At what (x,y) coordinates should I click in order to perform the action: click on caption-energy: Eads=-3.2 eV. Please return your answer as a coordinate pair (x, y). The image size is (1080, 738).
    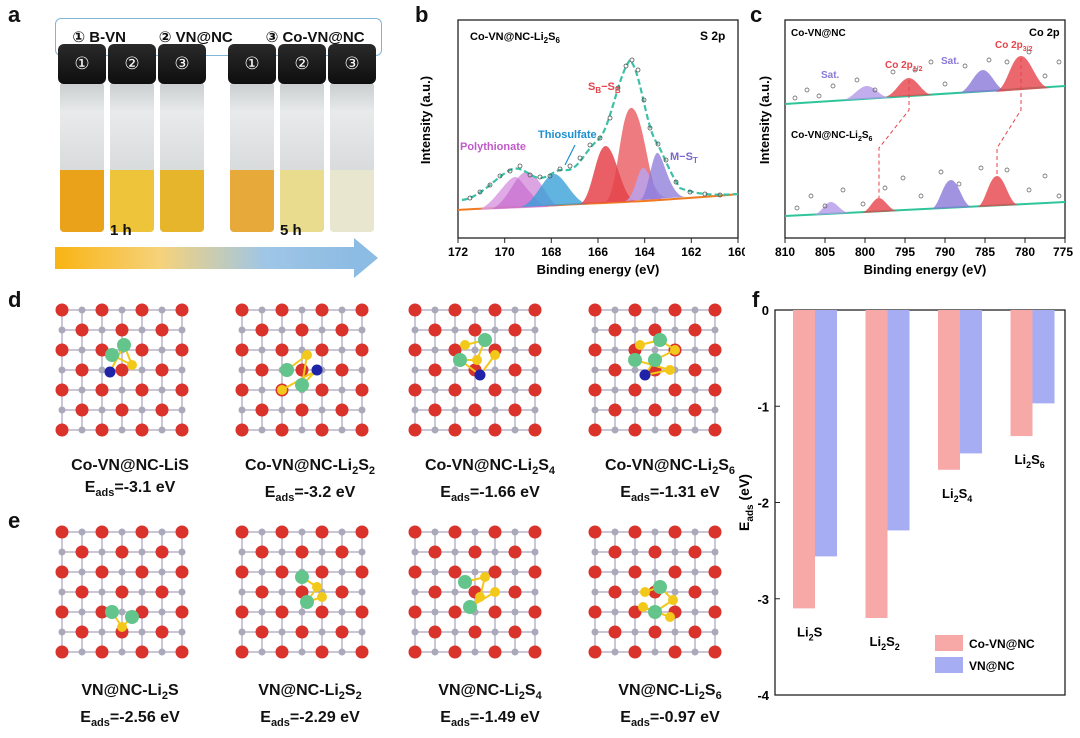
    Looking at the image, I should click on (310, 494).